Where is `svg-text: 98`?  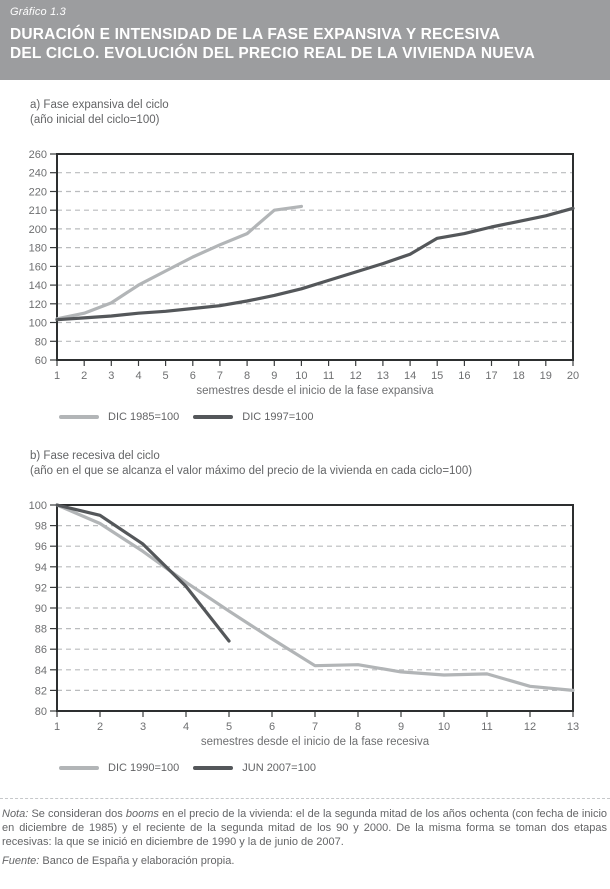 svg-text: 98 is located at coordinates (41, 527).